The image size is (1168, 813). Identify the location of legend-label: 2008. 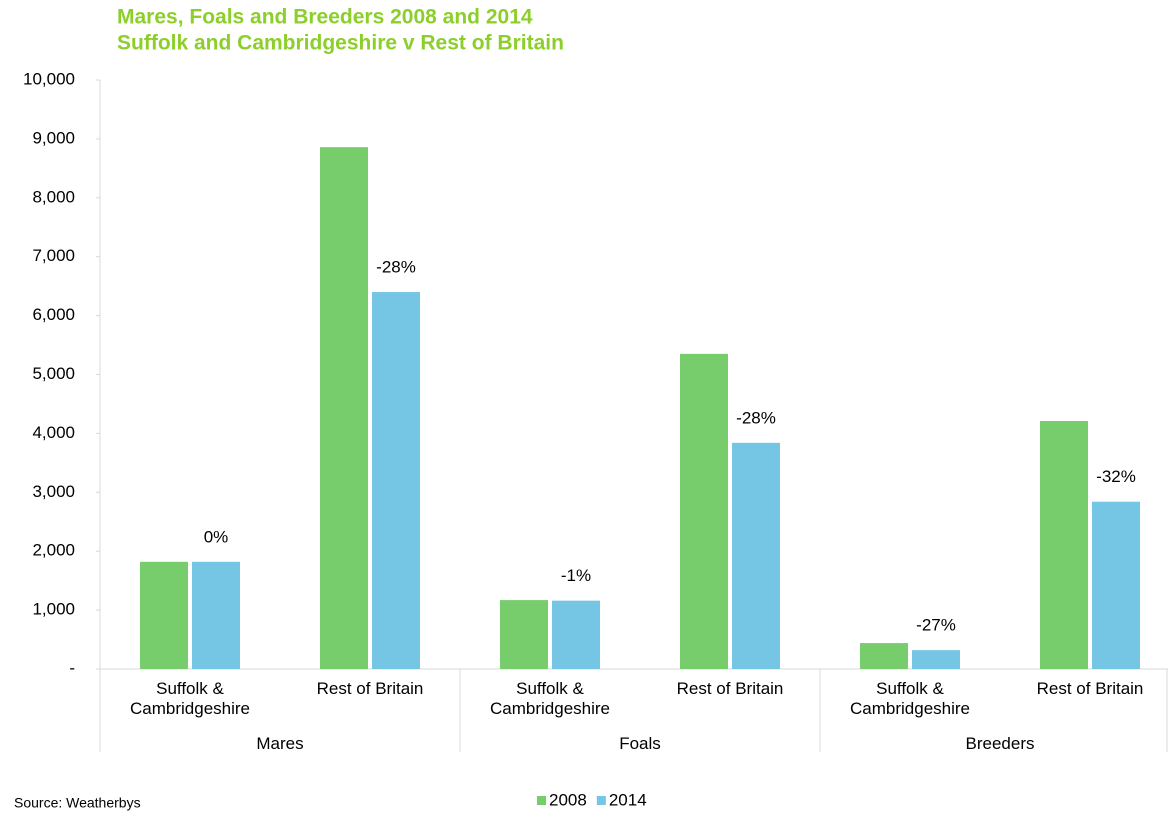
(568, 799).